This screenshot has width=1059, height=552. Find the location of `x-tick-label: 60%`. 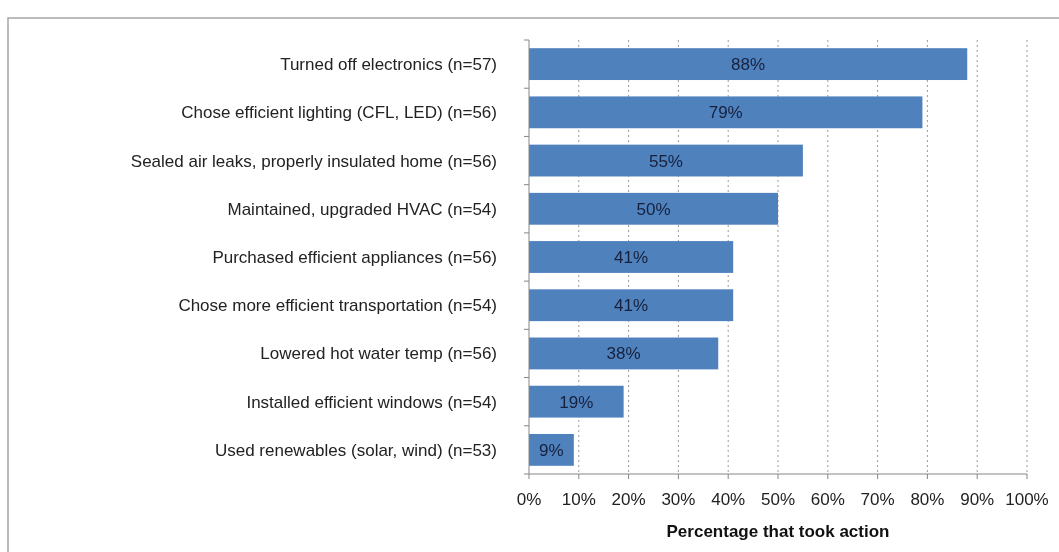

x-tick-label: 60% is located at coordinates (827, 499).